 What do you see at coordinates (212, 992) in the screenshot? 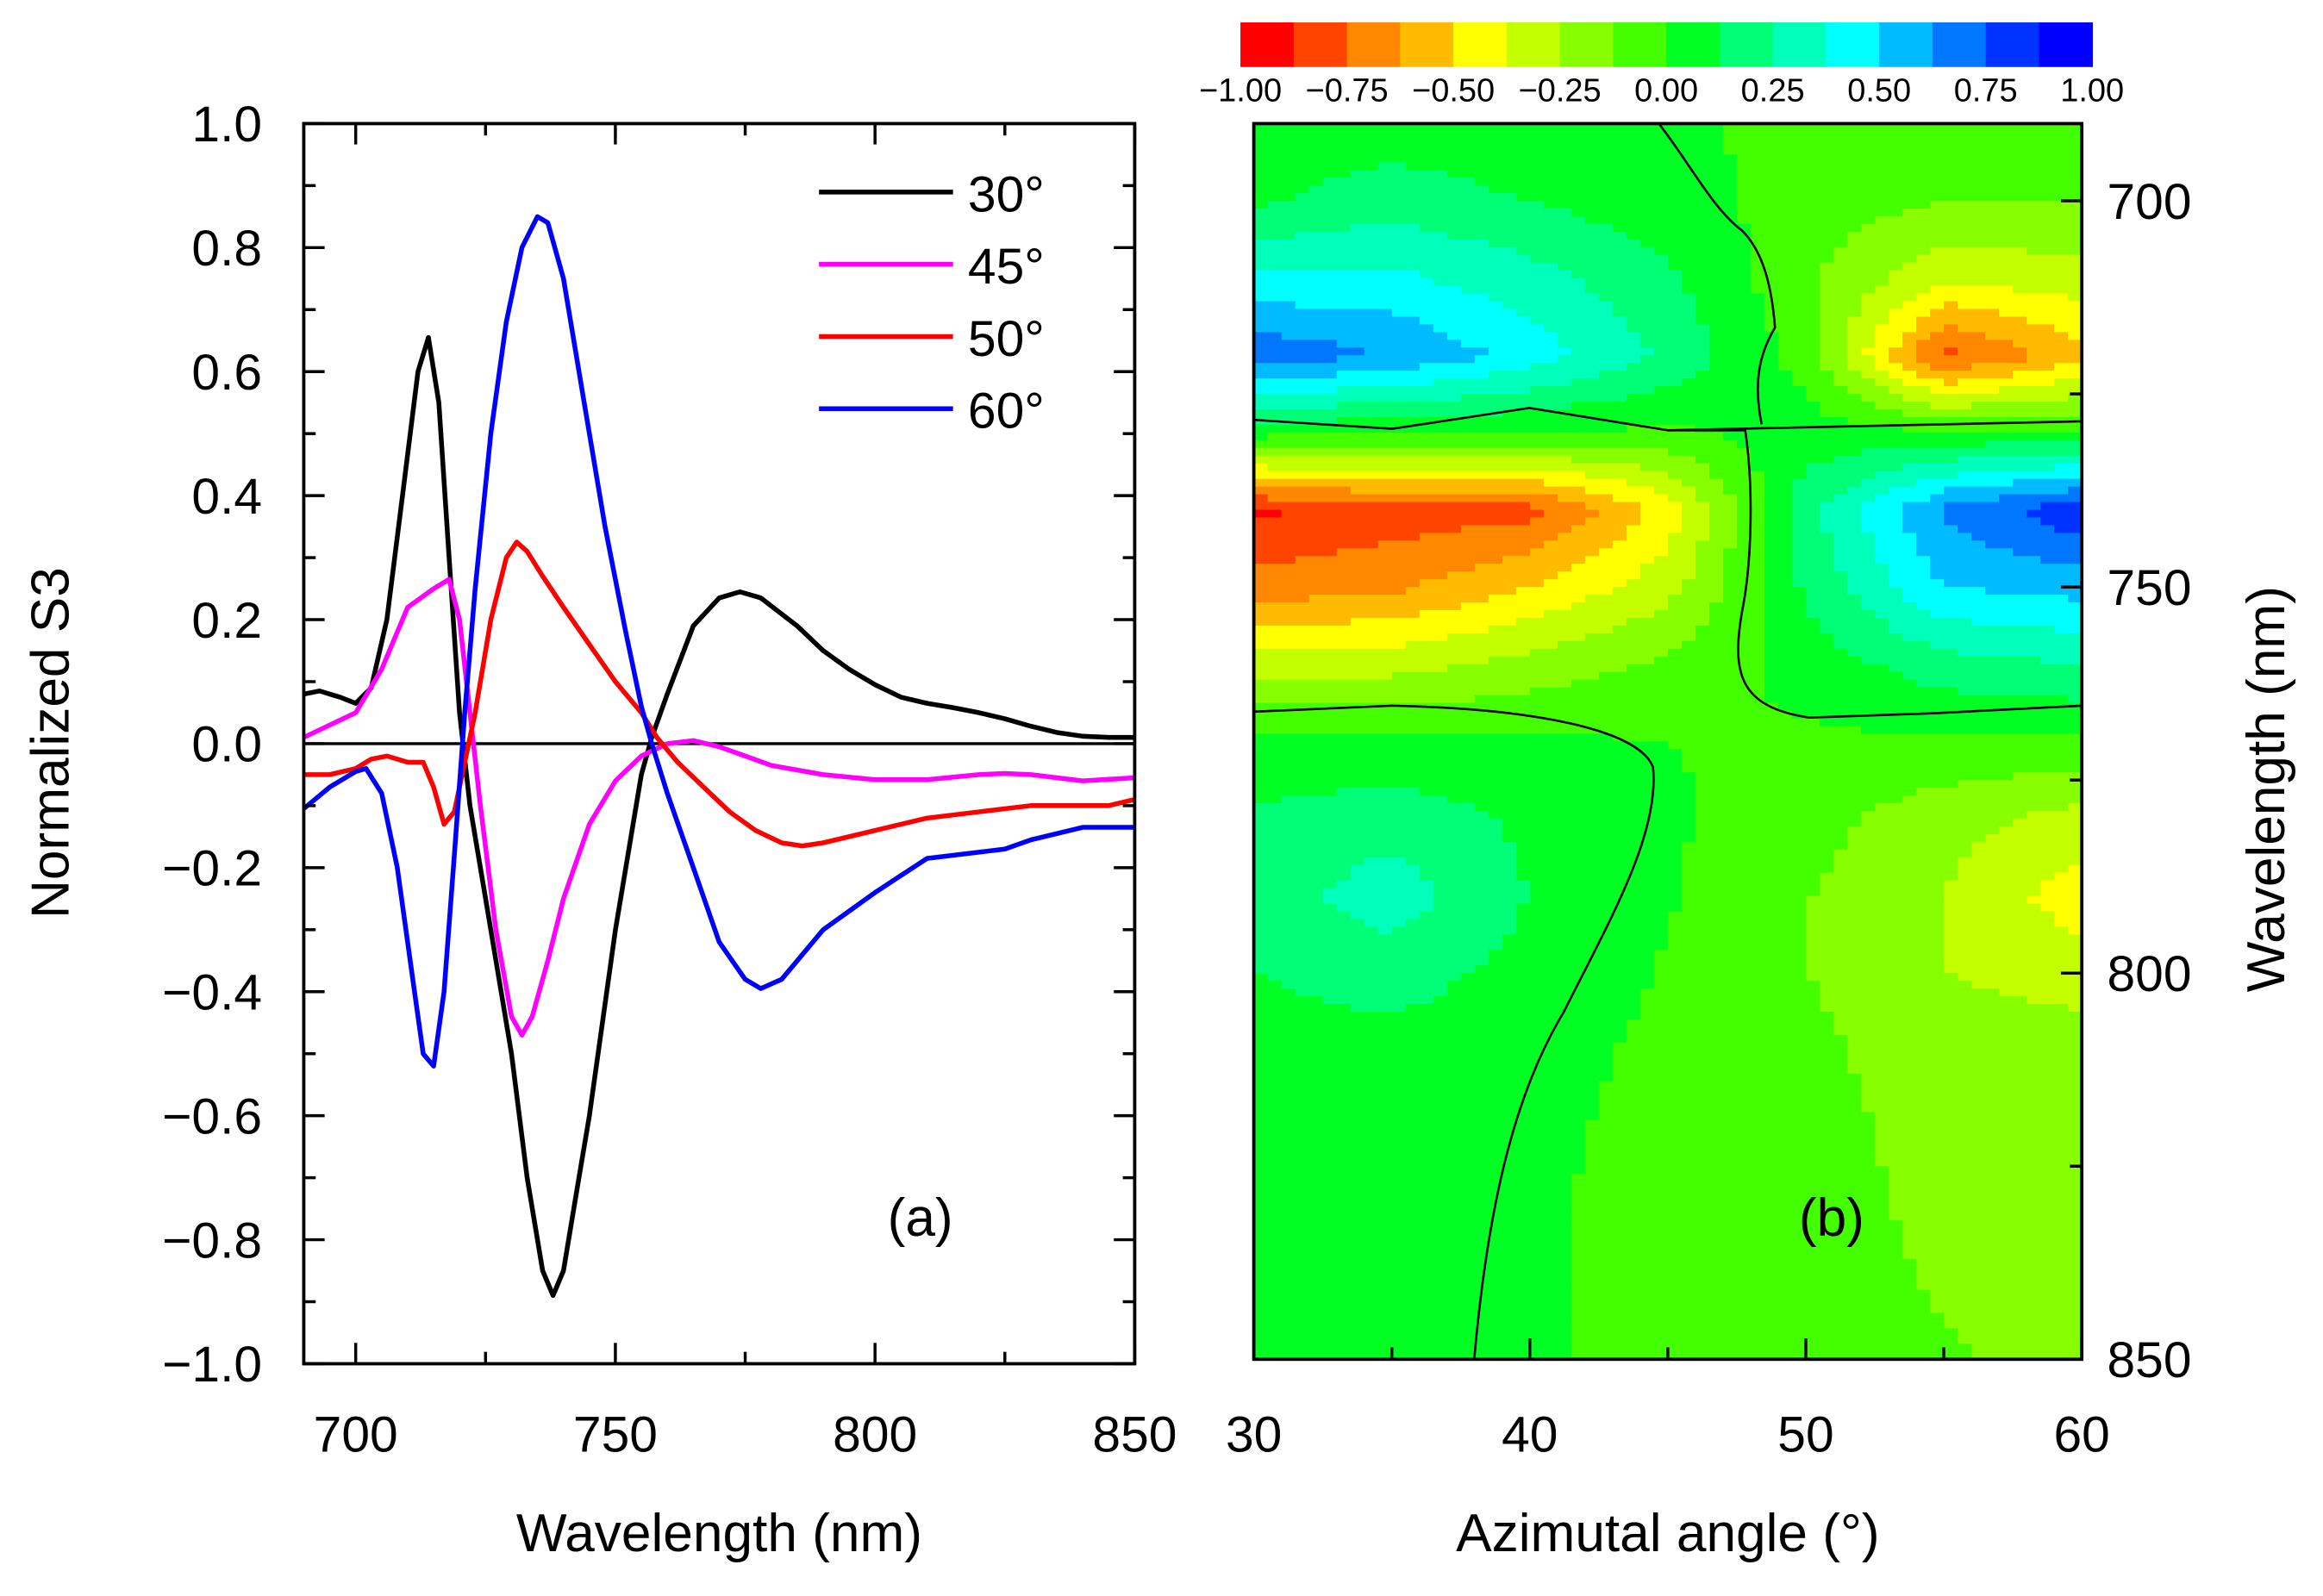
I see `y-tick-label-a: −0.4` at bounding box center [212, 992].